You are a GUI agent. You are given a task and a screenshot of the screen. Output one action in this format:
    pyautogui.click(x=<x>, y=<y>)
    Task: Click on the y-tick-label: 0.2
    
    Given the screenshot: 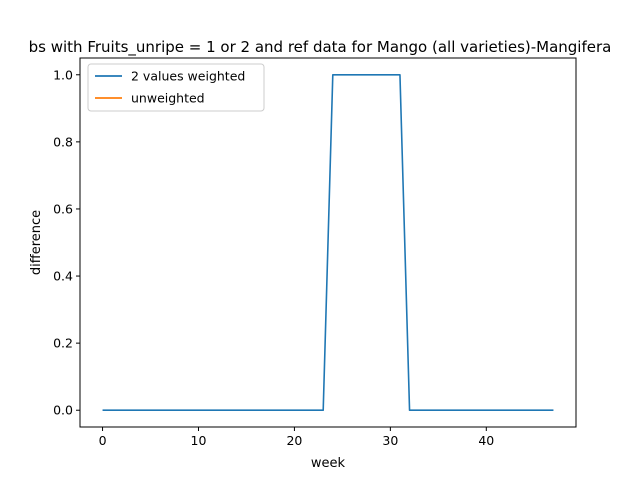 What is the action you would take?
    pyautogui.click(x=63, y=343)
    